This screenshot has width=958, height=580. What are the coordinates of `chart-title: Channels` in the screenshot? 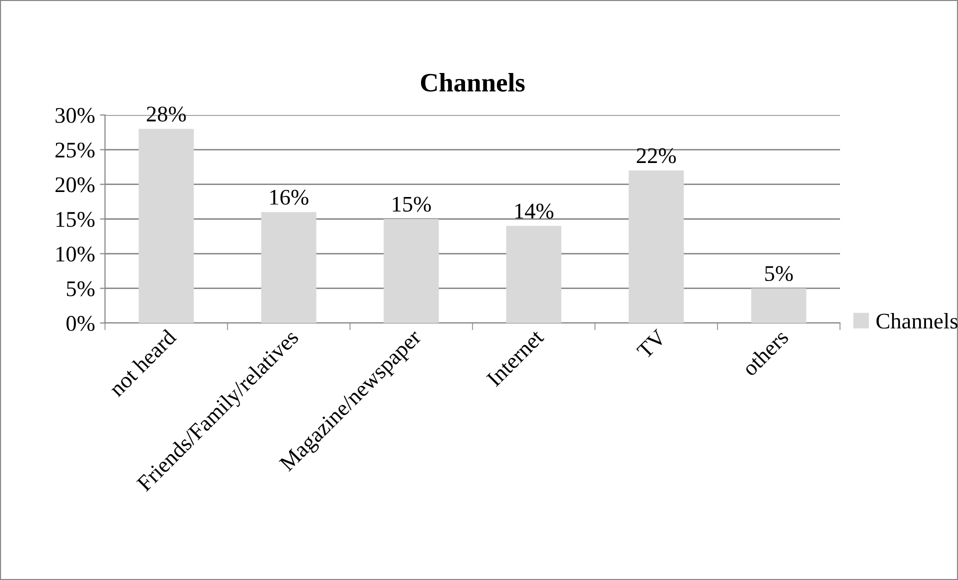 It's located at (472, 82).